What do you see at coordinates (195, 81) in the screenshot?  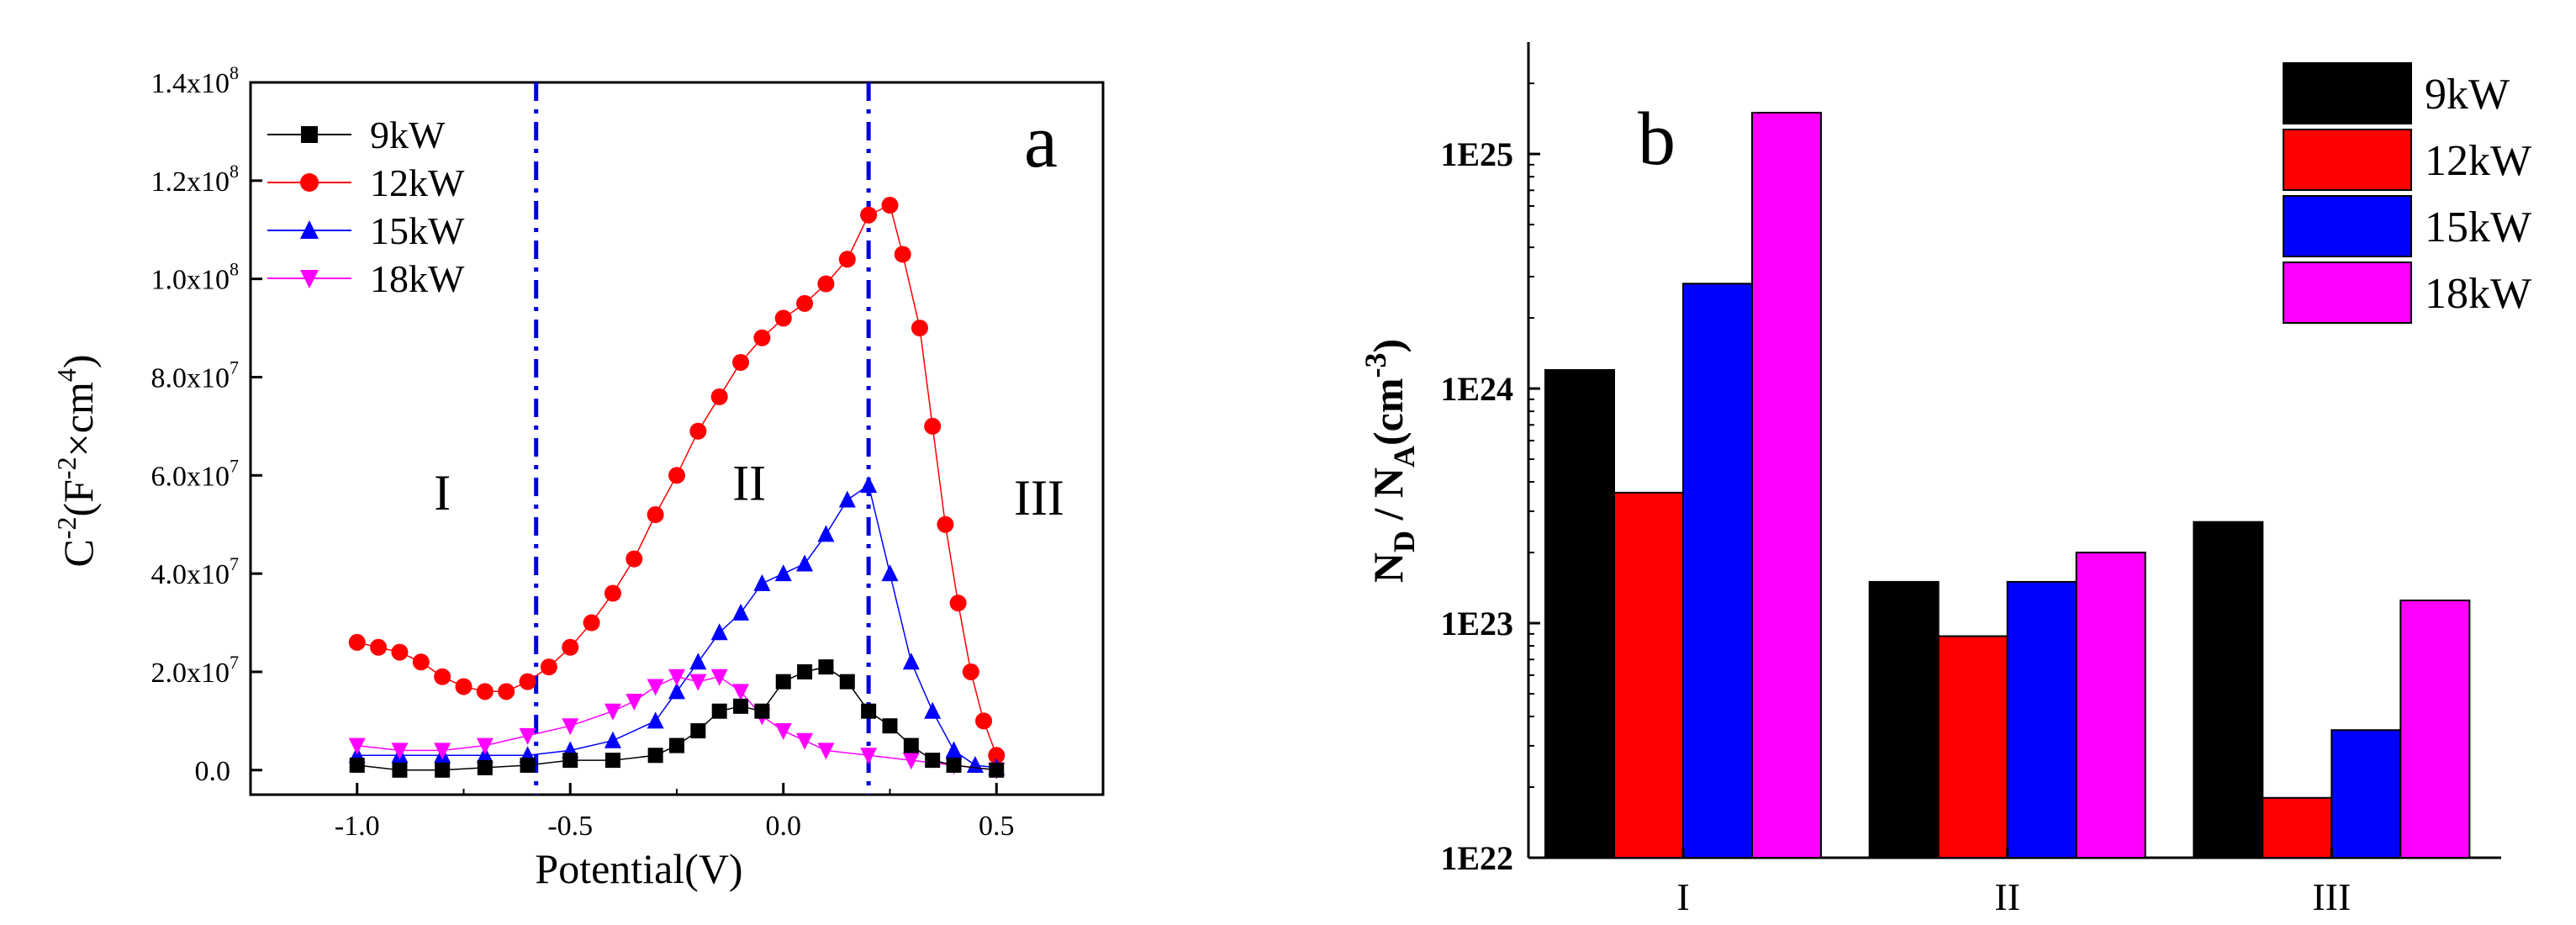 I see `y-tick-label: 1.4x10⁸` at bounding box center [195, 81].